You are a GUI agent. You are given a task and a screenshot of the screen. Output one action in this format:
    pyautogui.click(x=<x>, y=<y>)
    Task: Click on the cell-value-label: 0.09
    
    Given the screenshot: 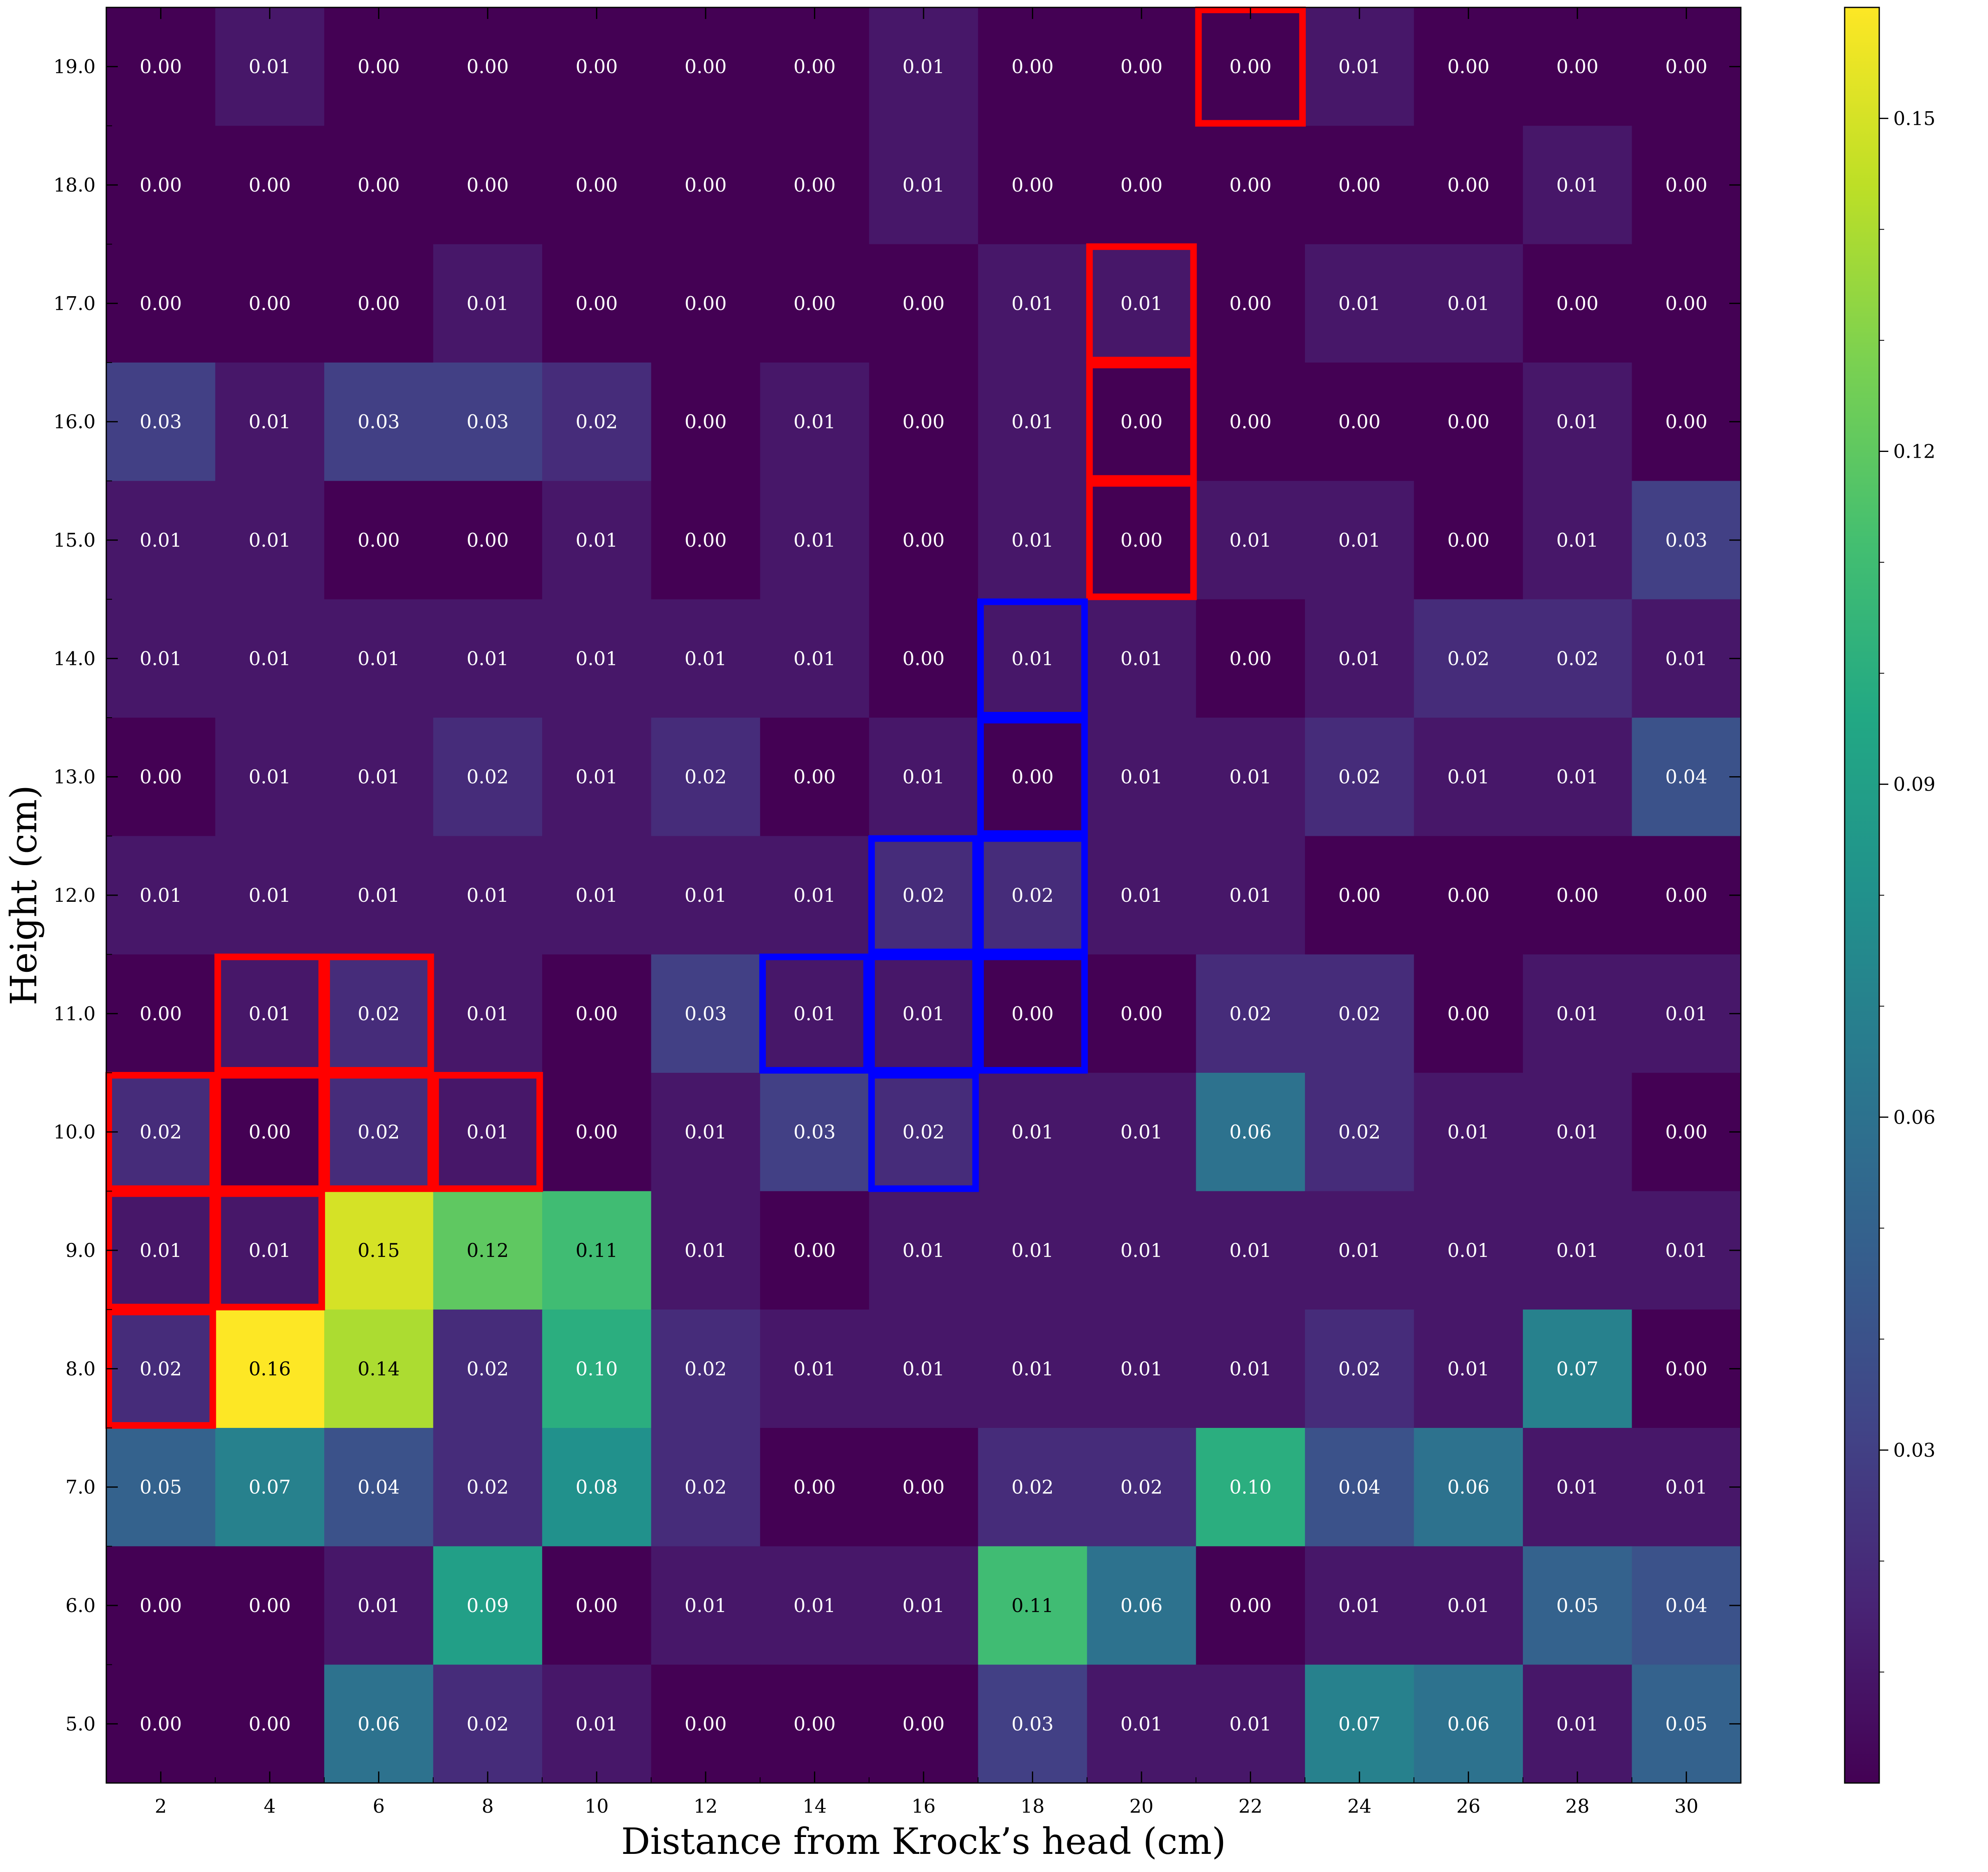 What is the action you would take?
    pyautogui.click(x=488, y=1605)
    